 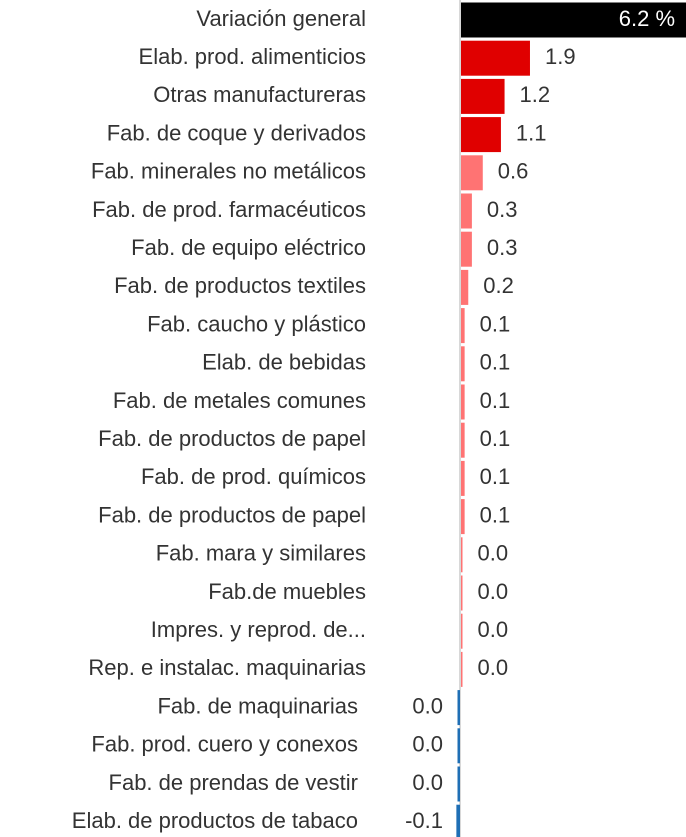 I want to click on value-label: 1.2, so click(x=535, y=94).